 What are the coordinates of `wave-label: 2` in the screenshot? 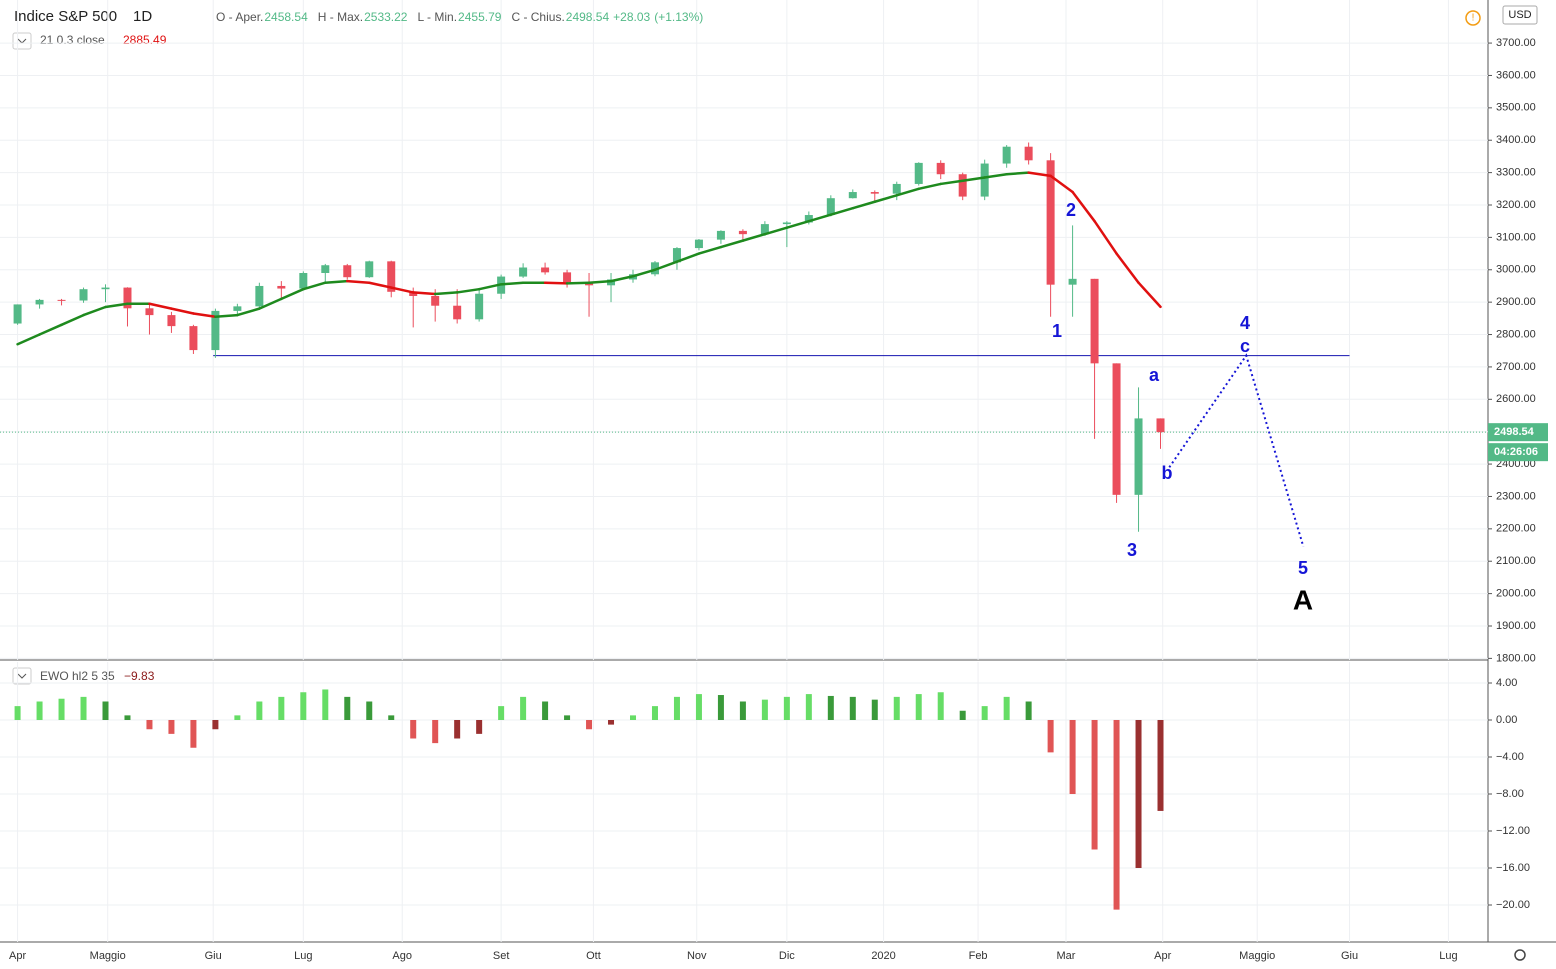 It's located at (1071, 210).